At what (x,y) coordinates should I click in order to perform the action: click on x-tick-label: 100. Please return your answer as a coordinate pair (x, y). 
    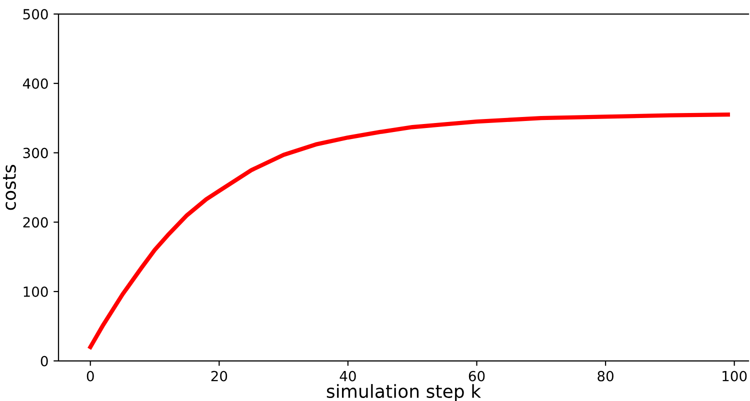
    Looking at the image, I should click on (734, 376).